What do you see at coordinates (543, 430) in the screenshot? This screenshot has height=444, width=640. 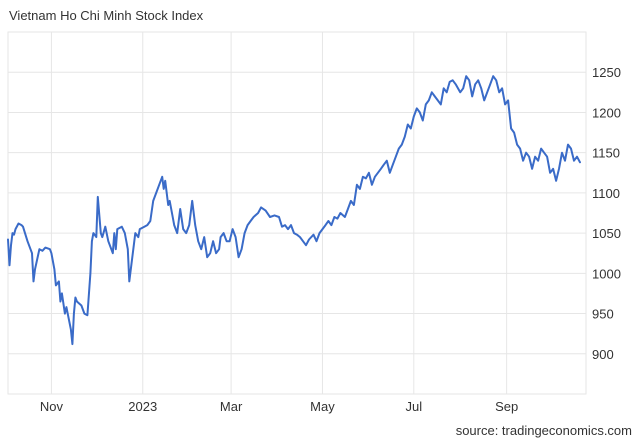 I see `source-note: source: tradingeconomics.com` at bounding box center [543, 430].